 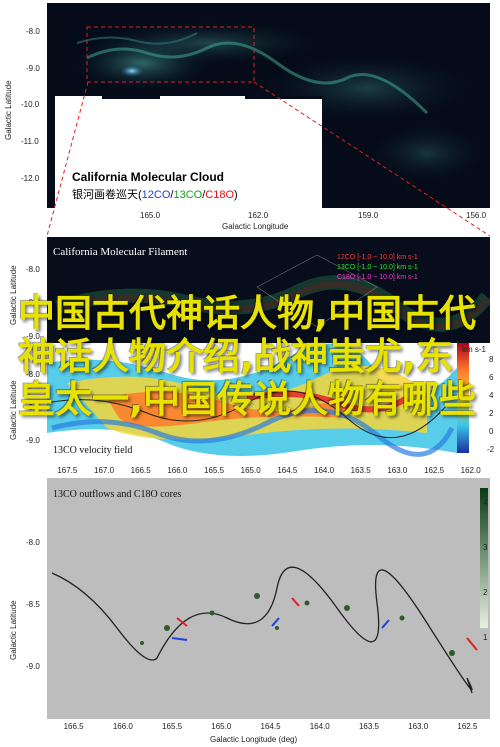 What do you see at coordinates (177, 470) in the screenshot?
I see `panel3-xtick: 166.0` at bounding box center [177, 470].